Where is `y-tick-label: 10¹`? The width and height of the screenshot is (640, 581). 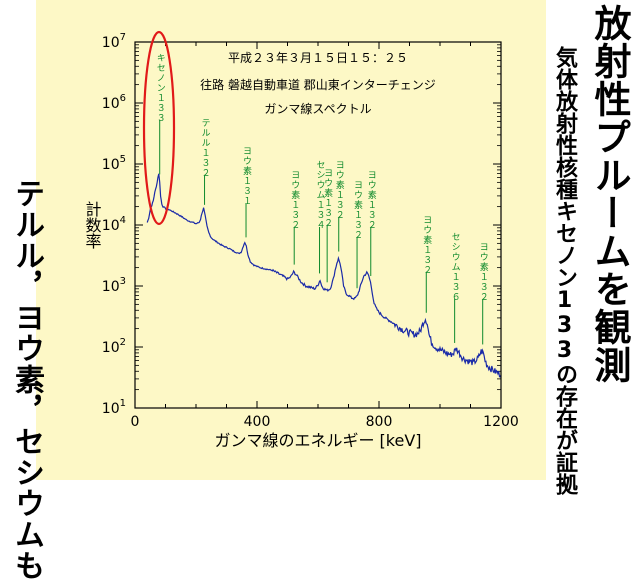
y-tick-label: 10¹ is located at coordinates (114, 407).